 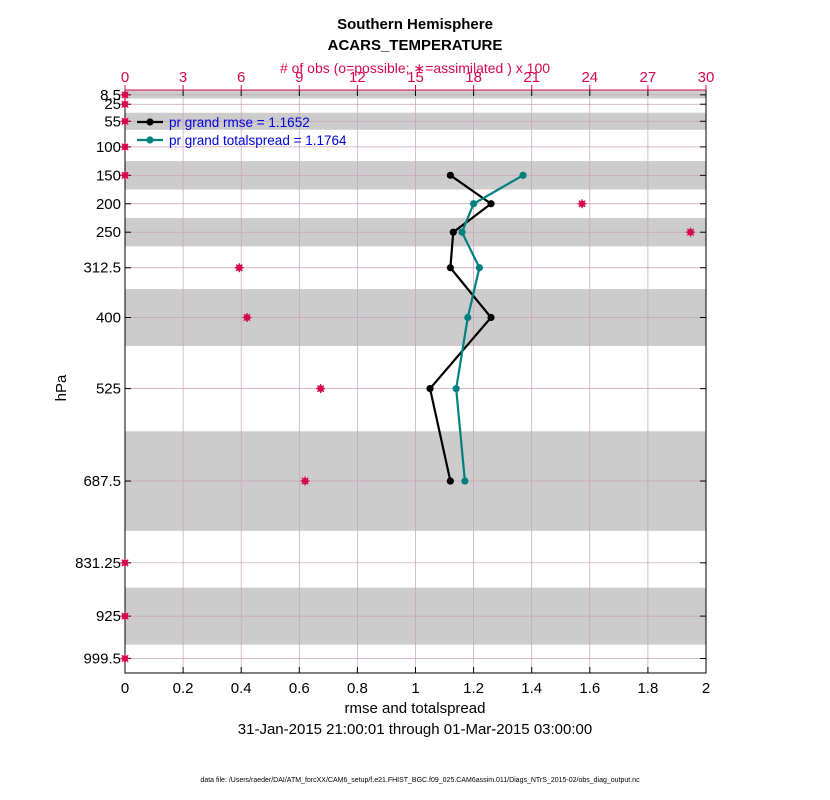 I want to click on x-tick-label: 0.2, so click(x=183, y=688).